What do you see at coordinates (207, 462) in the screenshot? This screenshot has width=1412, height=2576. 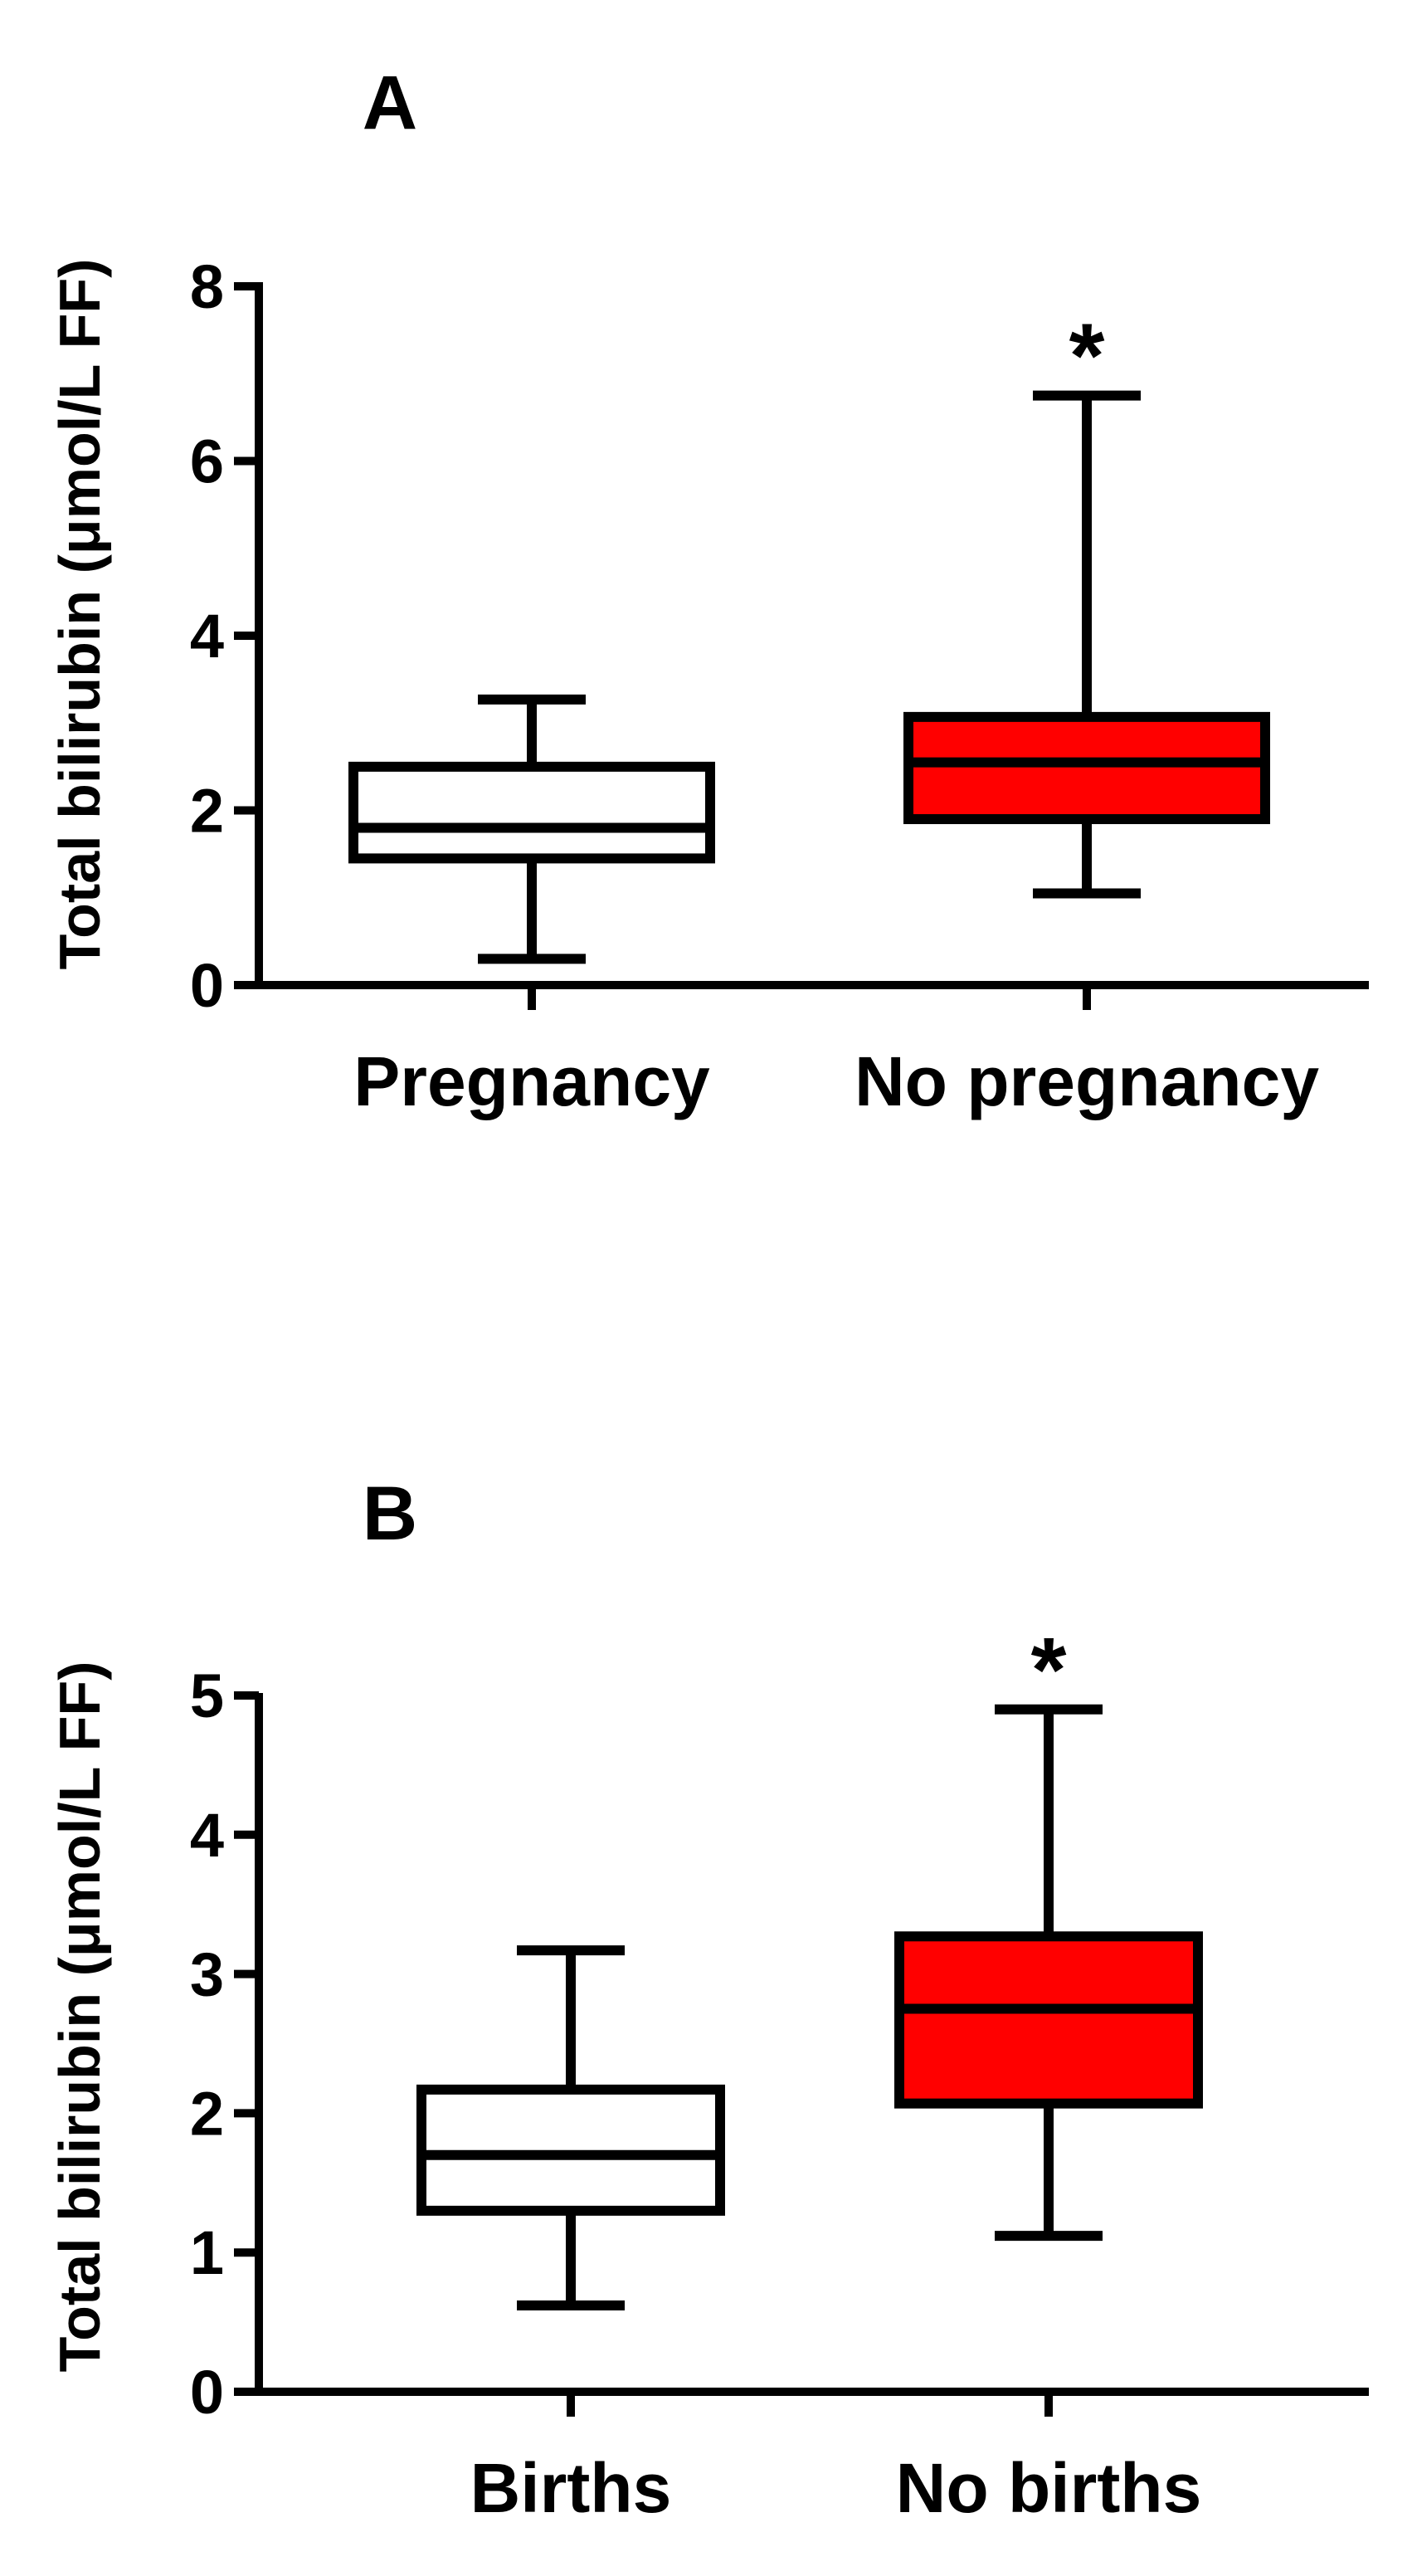 I see `panel-a-y-tick-label: 6` at bounding box center [207, 462].